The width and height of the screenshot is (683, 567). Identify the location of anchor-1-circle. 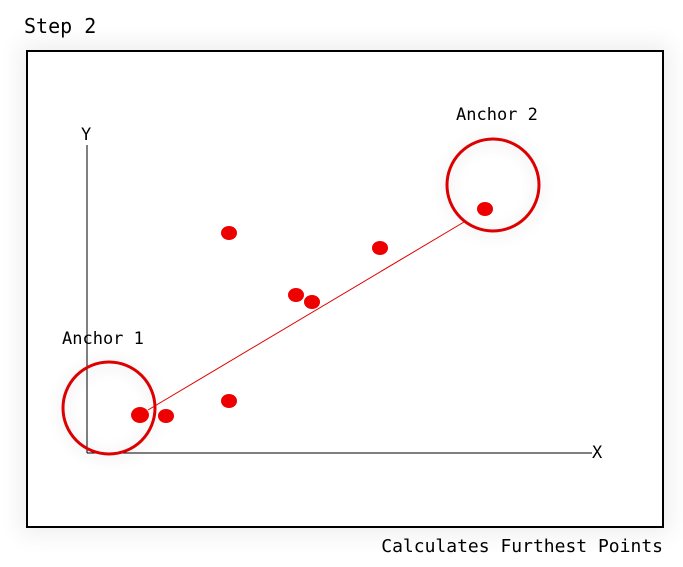
(109, 408).